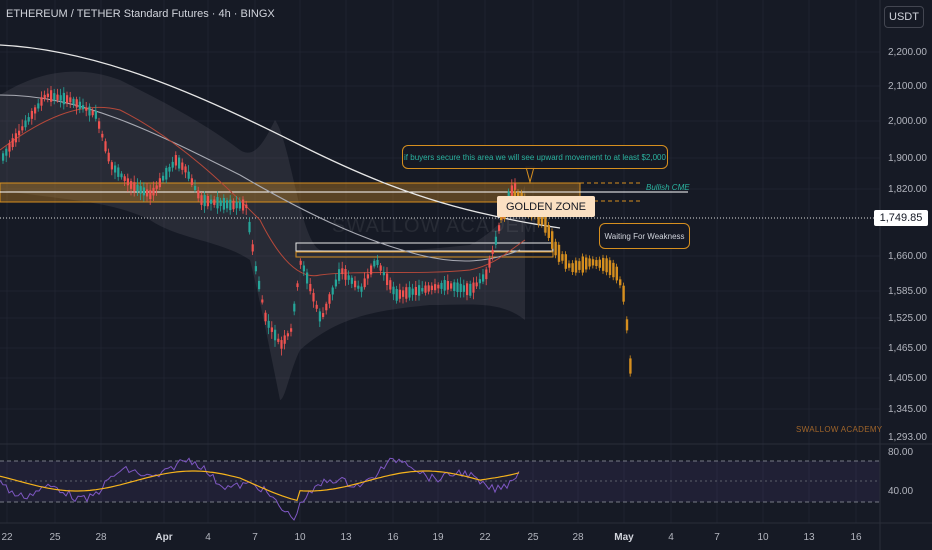  What do you see at coordinates (904, 17) in the screenshot?
I see `currency-button: USDT` at bounding box center [904, 17].